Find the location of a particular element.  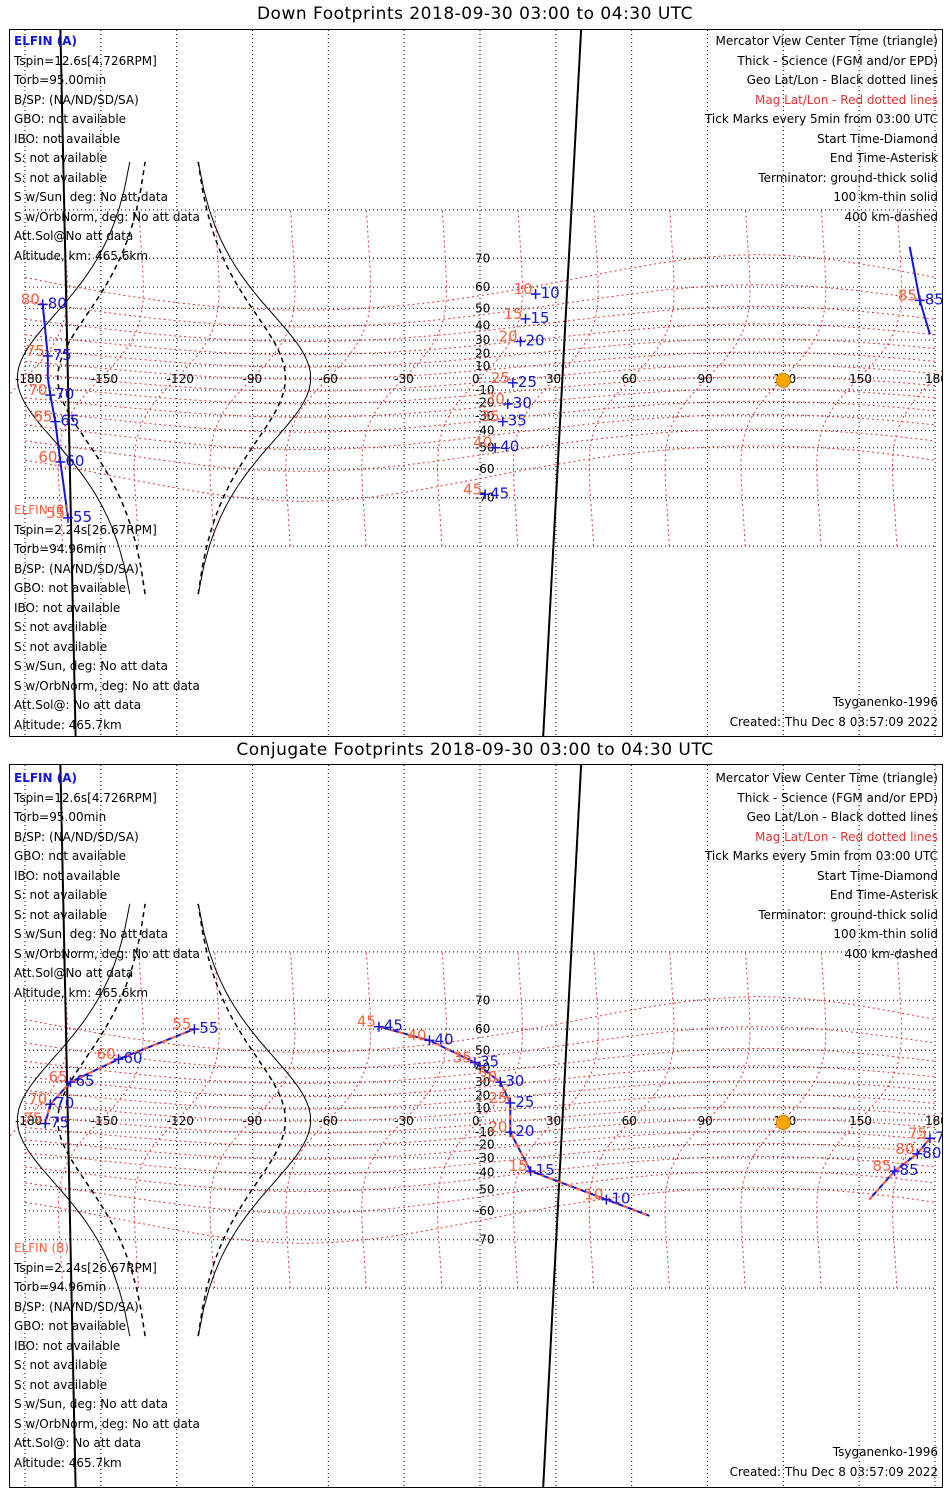

elfin-a-label: ELFIN (A) is located at coordinates (45, 41).